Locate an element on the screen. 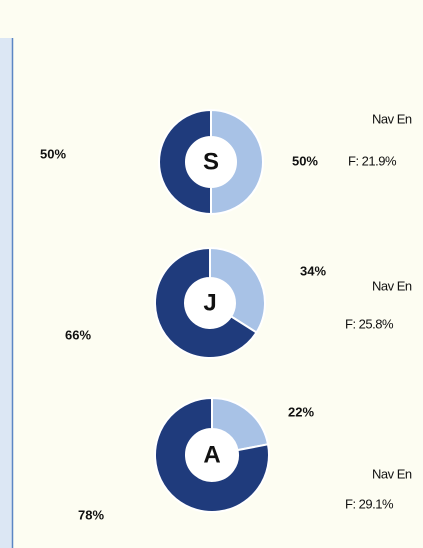 This screenshot has width=423, height=548. center-label: J is located at coordinates (209, 302).